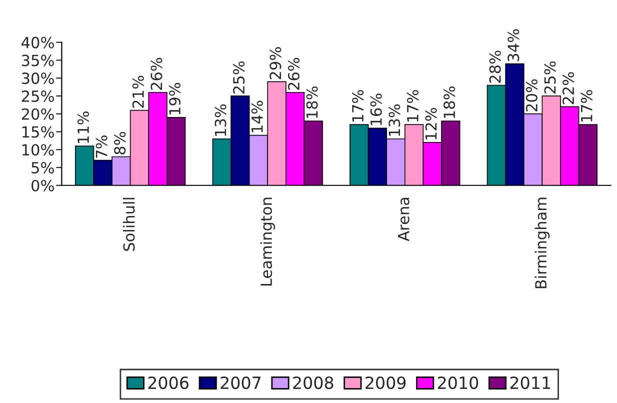 The width and height of the screenshot is (617, 403). I want to click on x-tick-label: Solihull, so click(128, 224).